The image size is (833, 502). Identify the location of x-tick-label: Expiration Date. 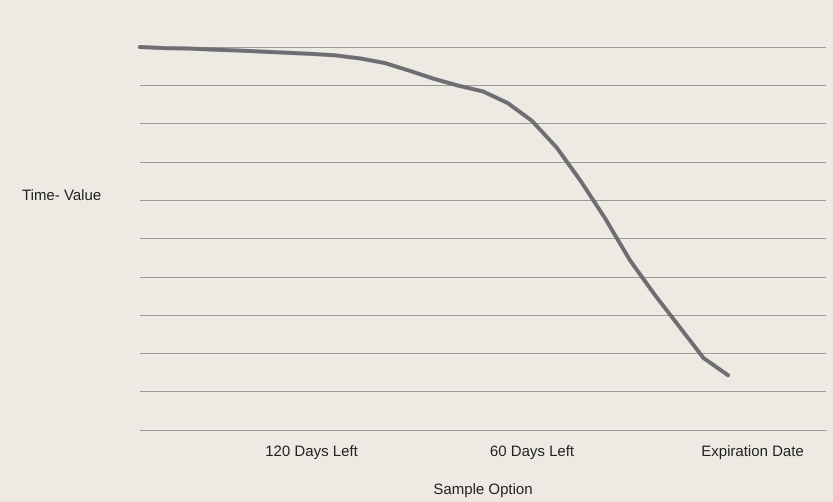
(752, 451).